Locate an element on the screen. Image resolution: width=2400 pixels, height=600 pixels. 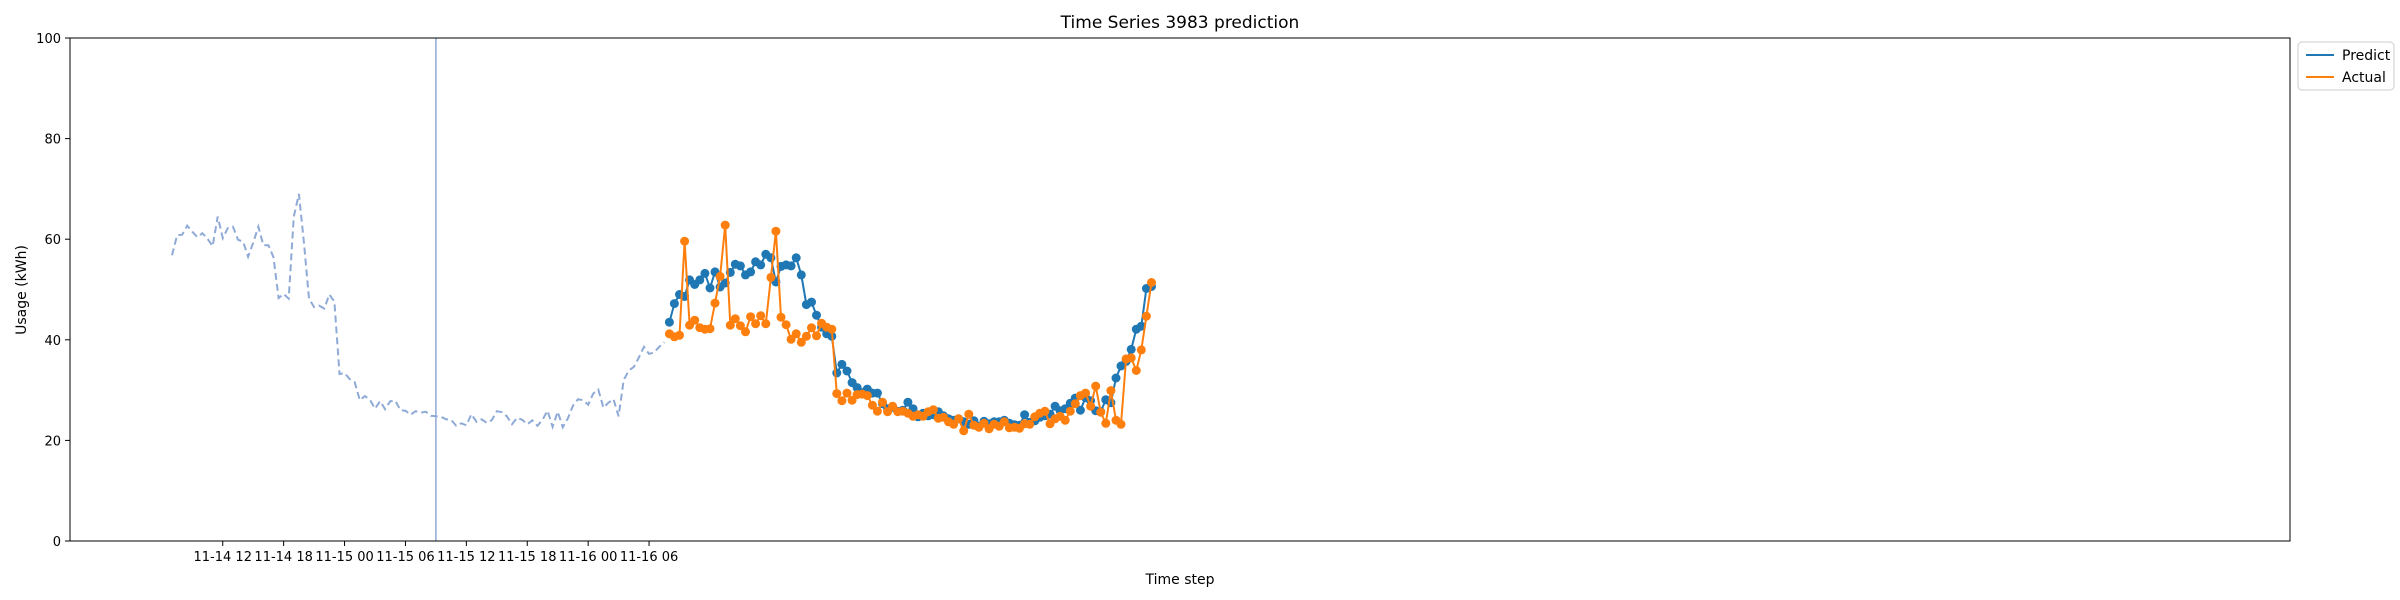
x-tick-label: 11-15 06 is located at coordinates (405, 557).